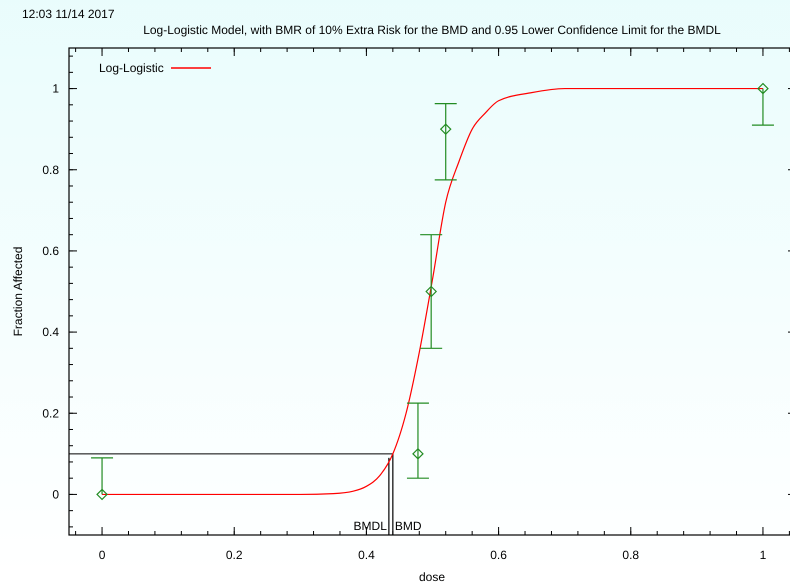  What do you see at coordinates (51, 413) in the screenshot?
I see `y-tick-label: 0.2` at bounding box center [51, 413].